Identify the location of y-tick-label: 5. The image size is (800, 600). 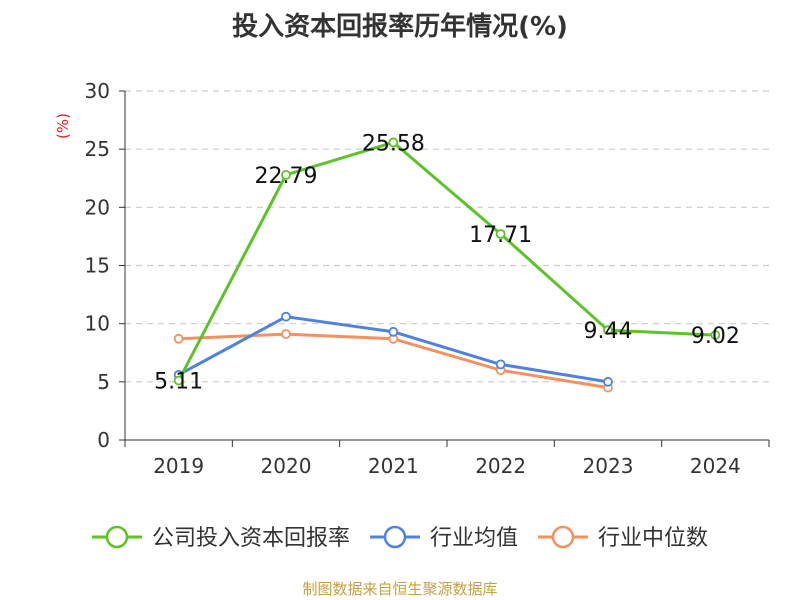
(103, 382).